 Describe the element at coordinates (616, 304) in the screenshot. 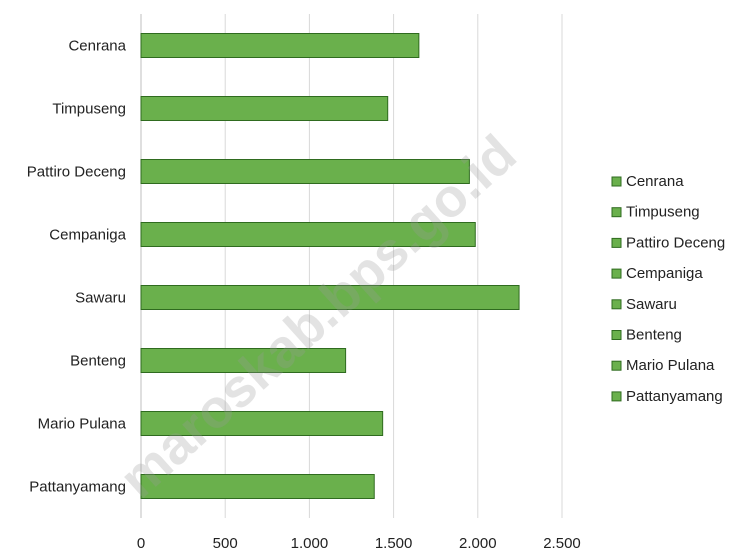

I see `legend-swatch-sawaru` at that location.